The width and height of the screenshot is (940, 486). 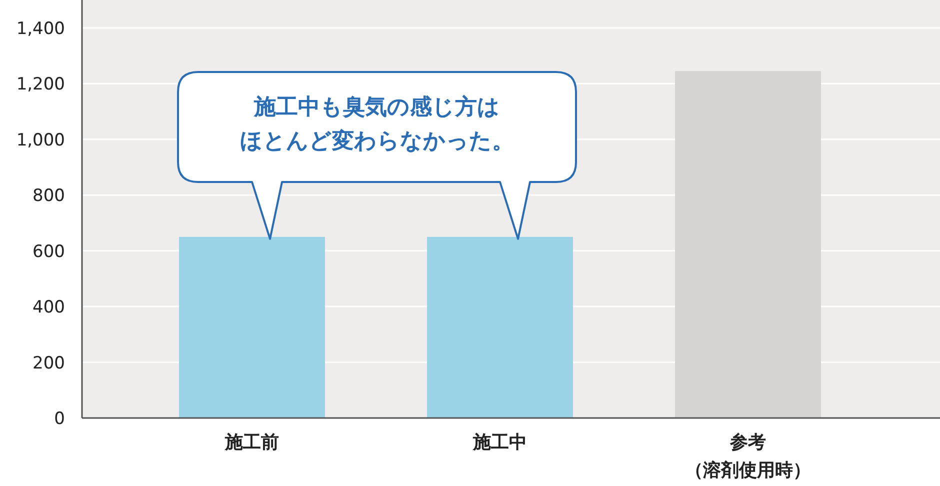 What do you see at coordinates (40, 84) in the screenshot?
I see `y-tick-label: 1,200` at bounding box center [40, 84].